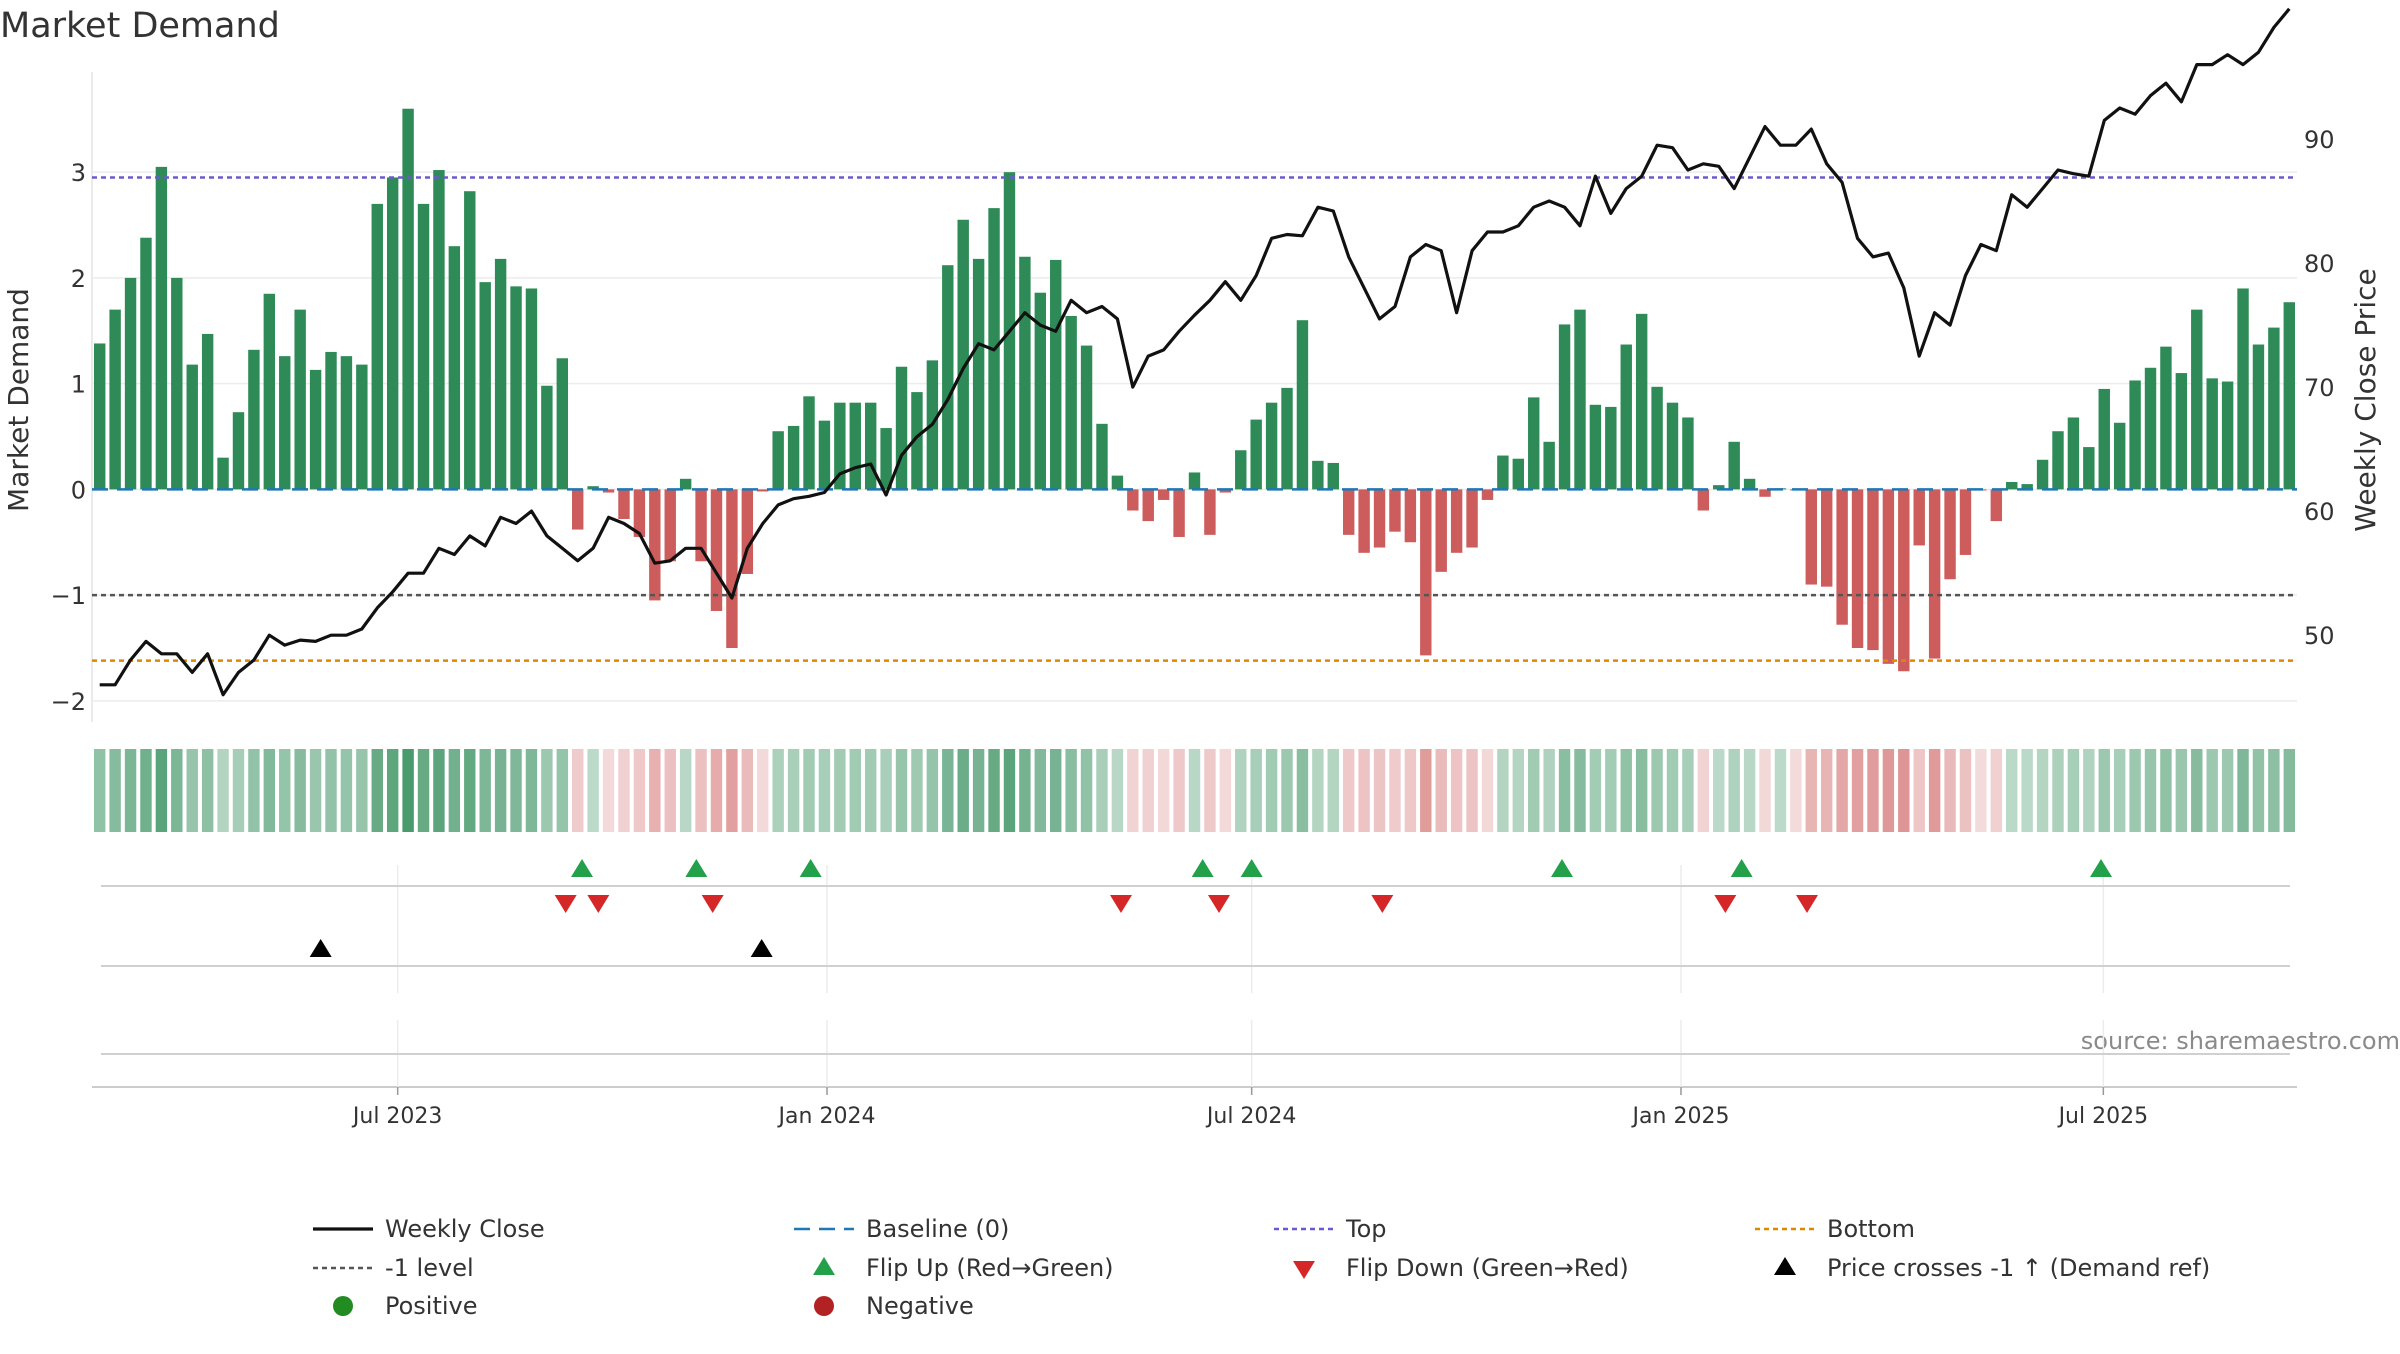 The image size is (2400, 1354). I want to click on flip-up-marker, so click(696, 868).